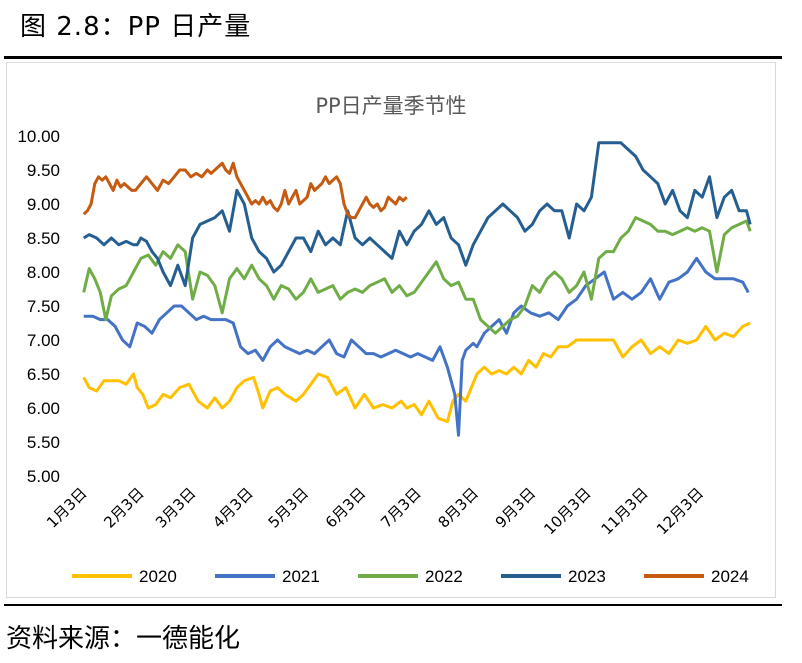 The width and height of the screenshot is (802, 663). What do you see at coordinates (400, 507) in the screenshot?
I see `x-tick-label: 7月3日` at bounding box center [400, 507].